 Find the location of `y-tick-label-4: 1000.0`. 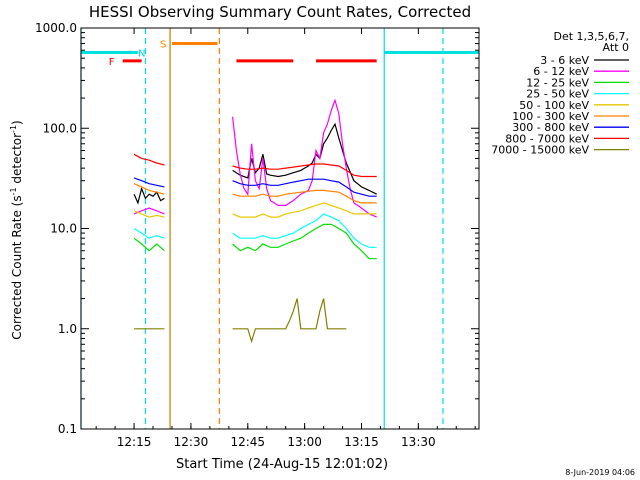

y-tick-label-4: 1000.0 is located at coordinates (56, 28).